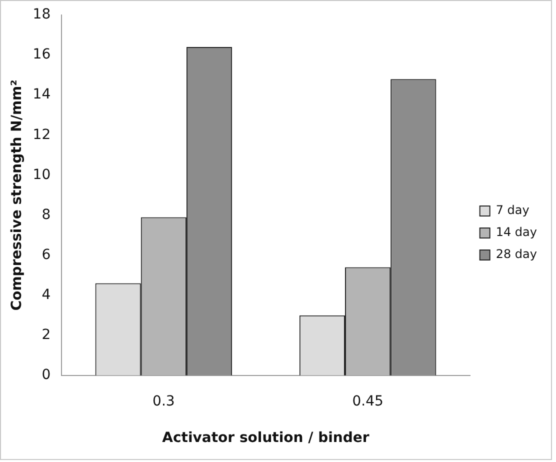  I want to click on x-tick-label: 0.3, so click(163, 401).